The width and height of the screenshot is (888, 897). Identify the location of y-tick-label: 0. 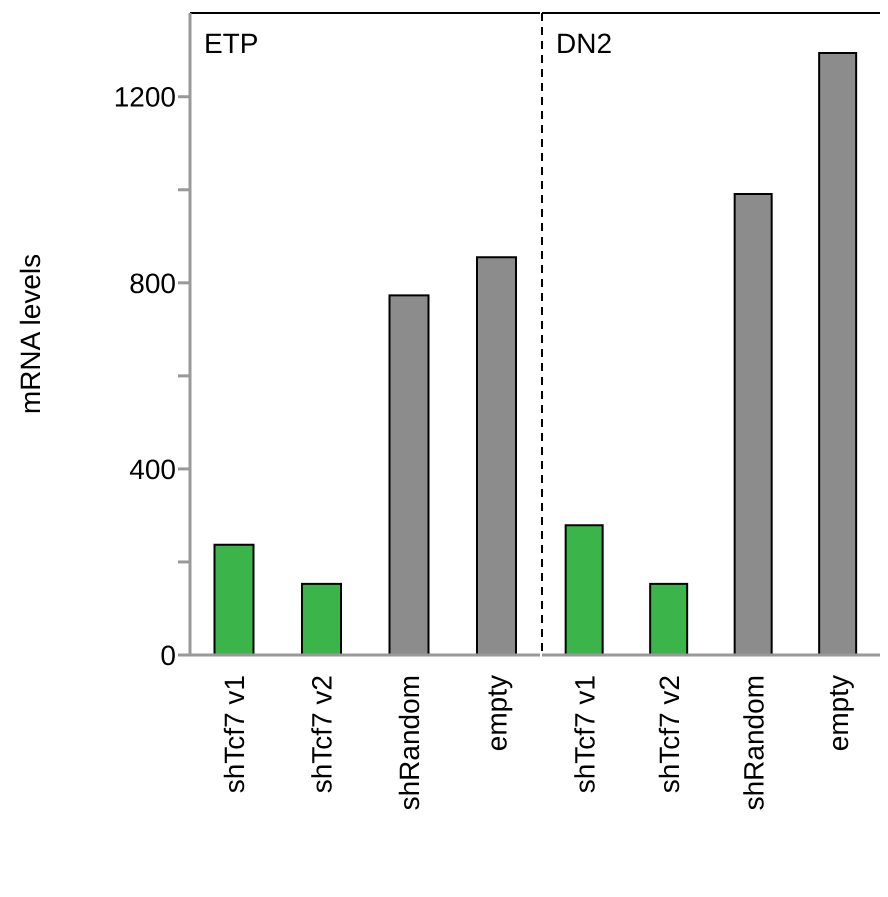
(168, 655).